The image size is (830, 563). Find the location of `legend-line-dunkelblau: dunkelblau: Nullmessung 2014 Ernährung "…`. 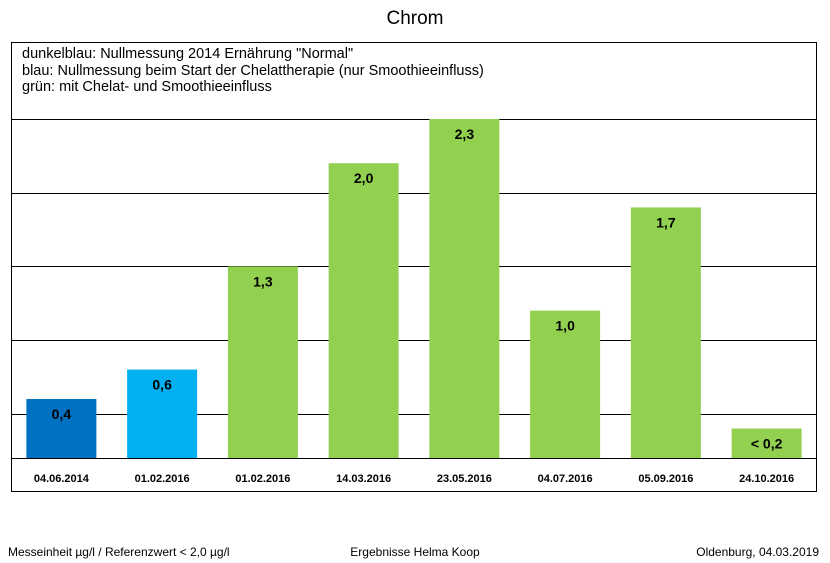

legend-line-dunkelblau: dunkelblau: Nullmessung 2014 Ernährung "… is located at coordinates (188, 54).